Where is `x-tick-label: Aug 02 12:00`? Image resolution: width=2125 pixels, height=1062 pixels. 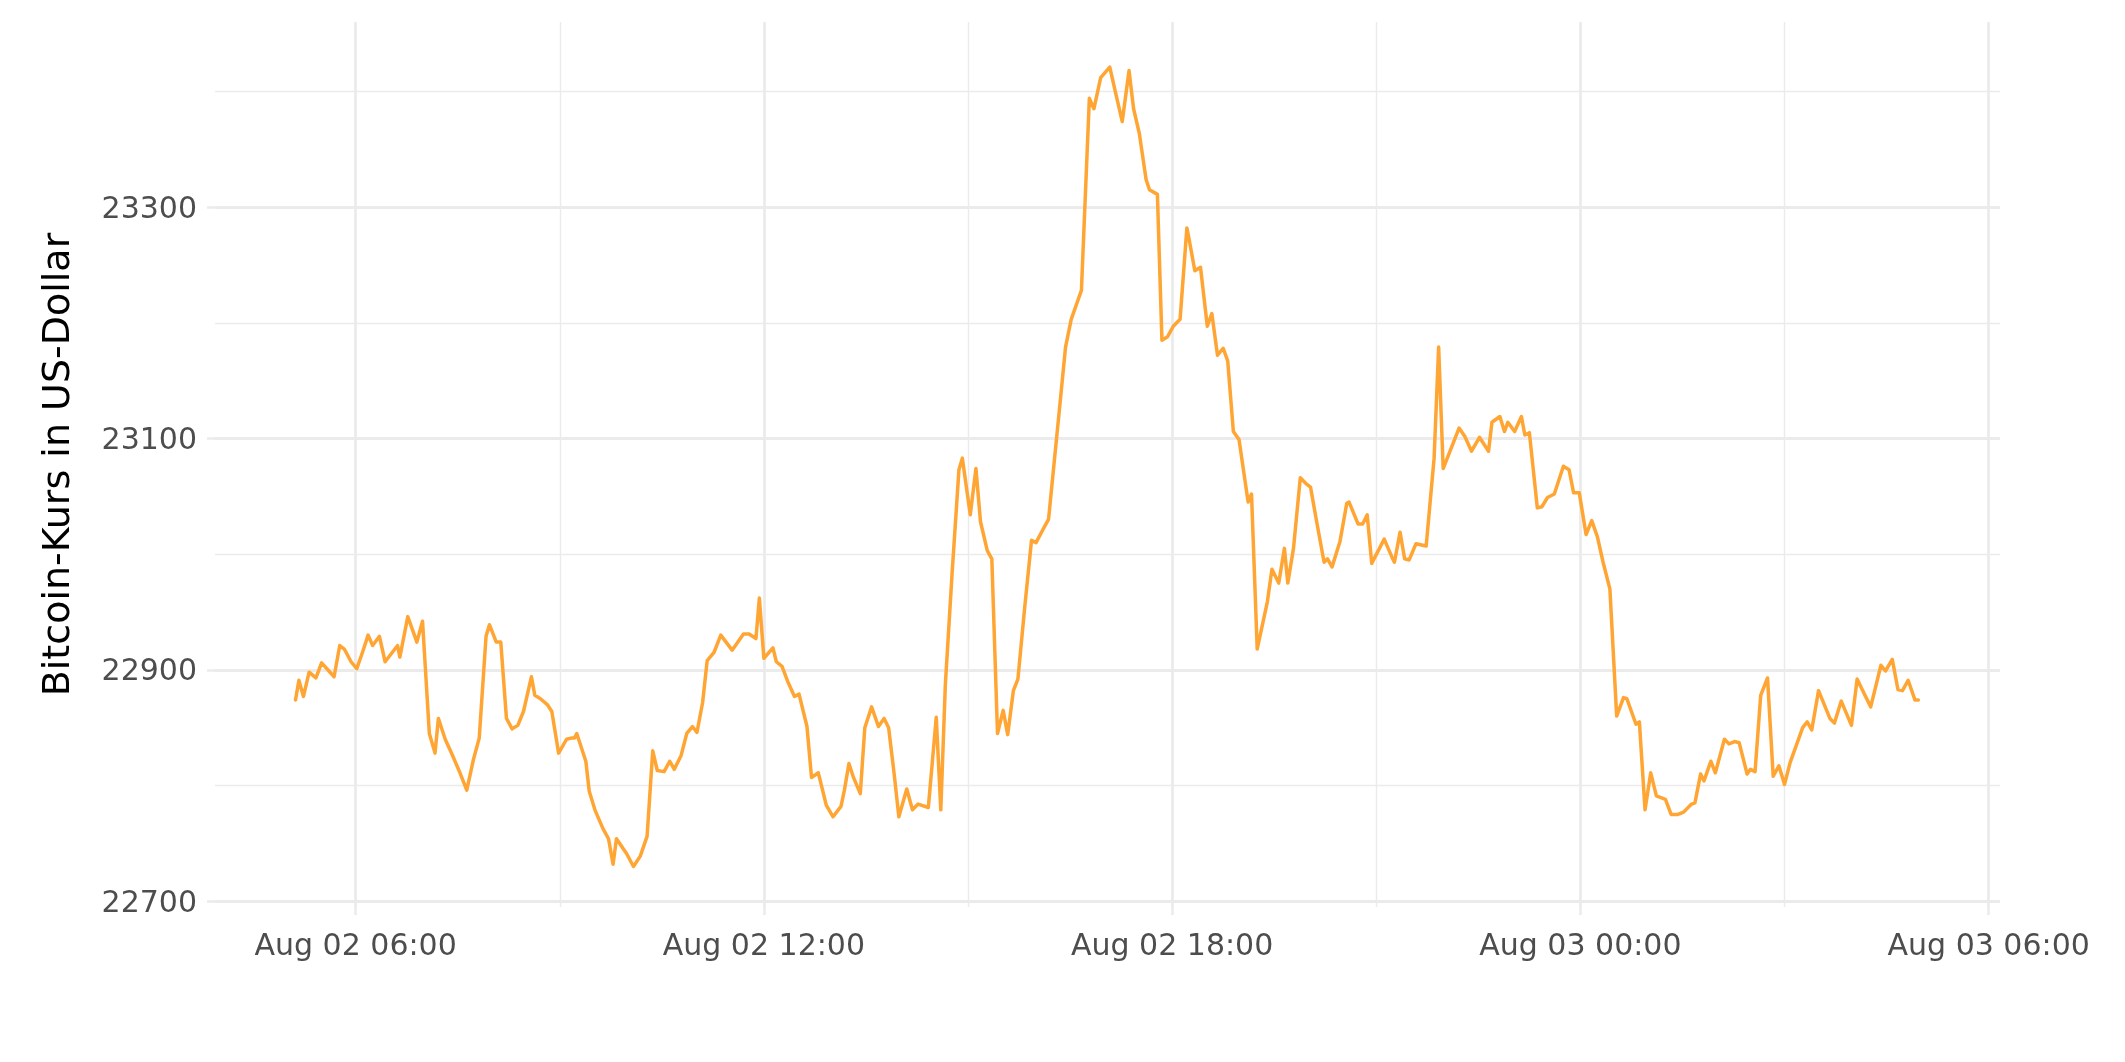 x-tick-label: Aug 02 12:00 is located at coordinates (764, 944).